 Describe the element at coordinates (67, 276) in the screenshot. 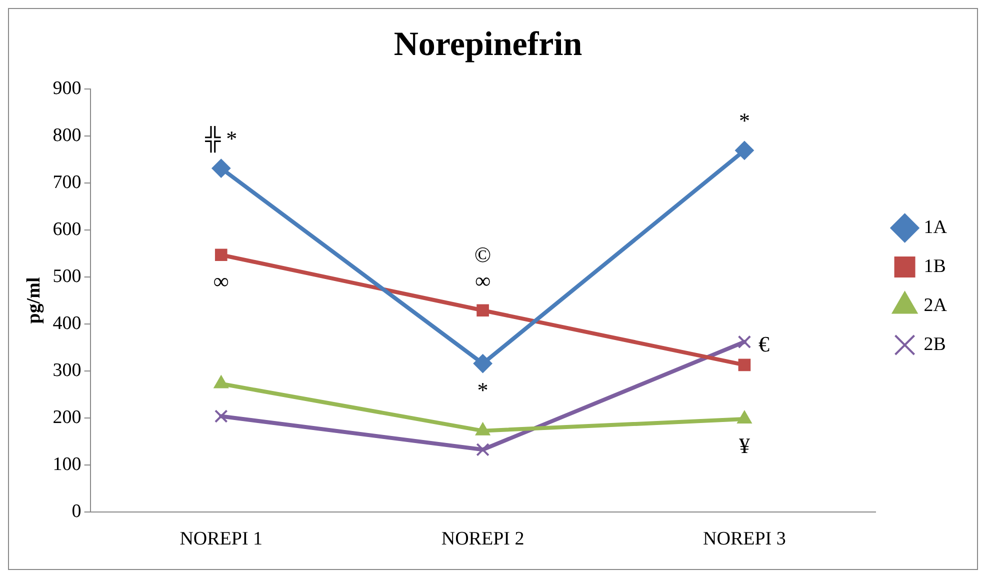

I see `y-tick-label: 500` at that location.